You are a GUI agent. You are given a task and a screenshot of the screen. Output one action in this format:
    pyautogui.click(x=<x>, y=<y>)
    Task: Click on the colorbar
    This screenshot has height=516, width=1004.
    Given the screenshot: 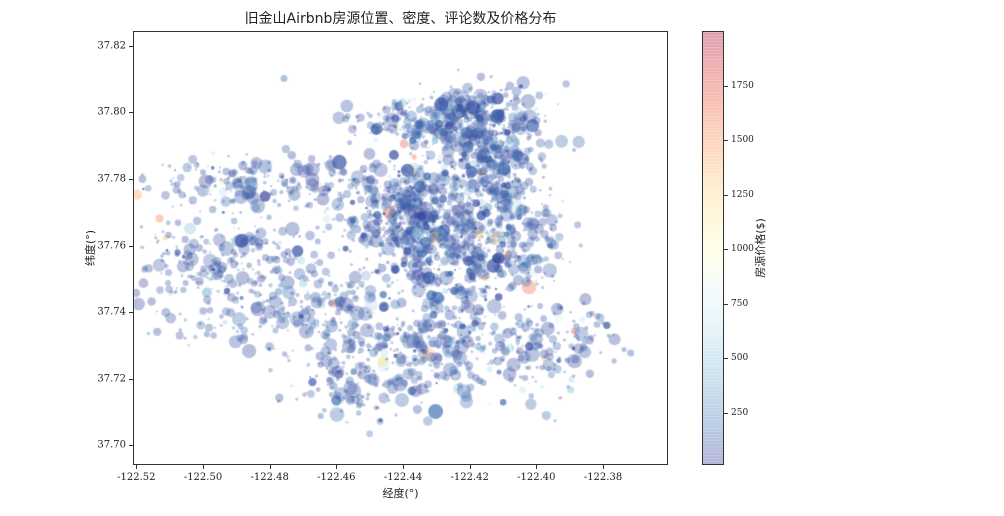 What is the action you would take?
    pyautogui.click(x=713, y=248)
    